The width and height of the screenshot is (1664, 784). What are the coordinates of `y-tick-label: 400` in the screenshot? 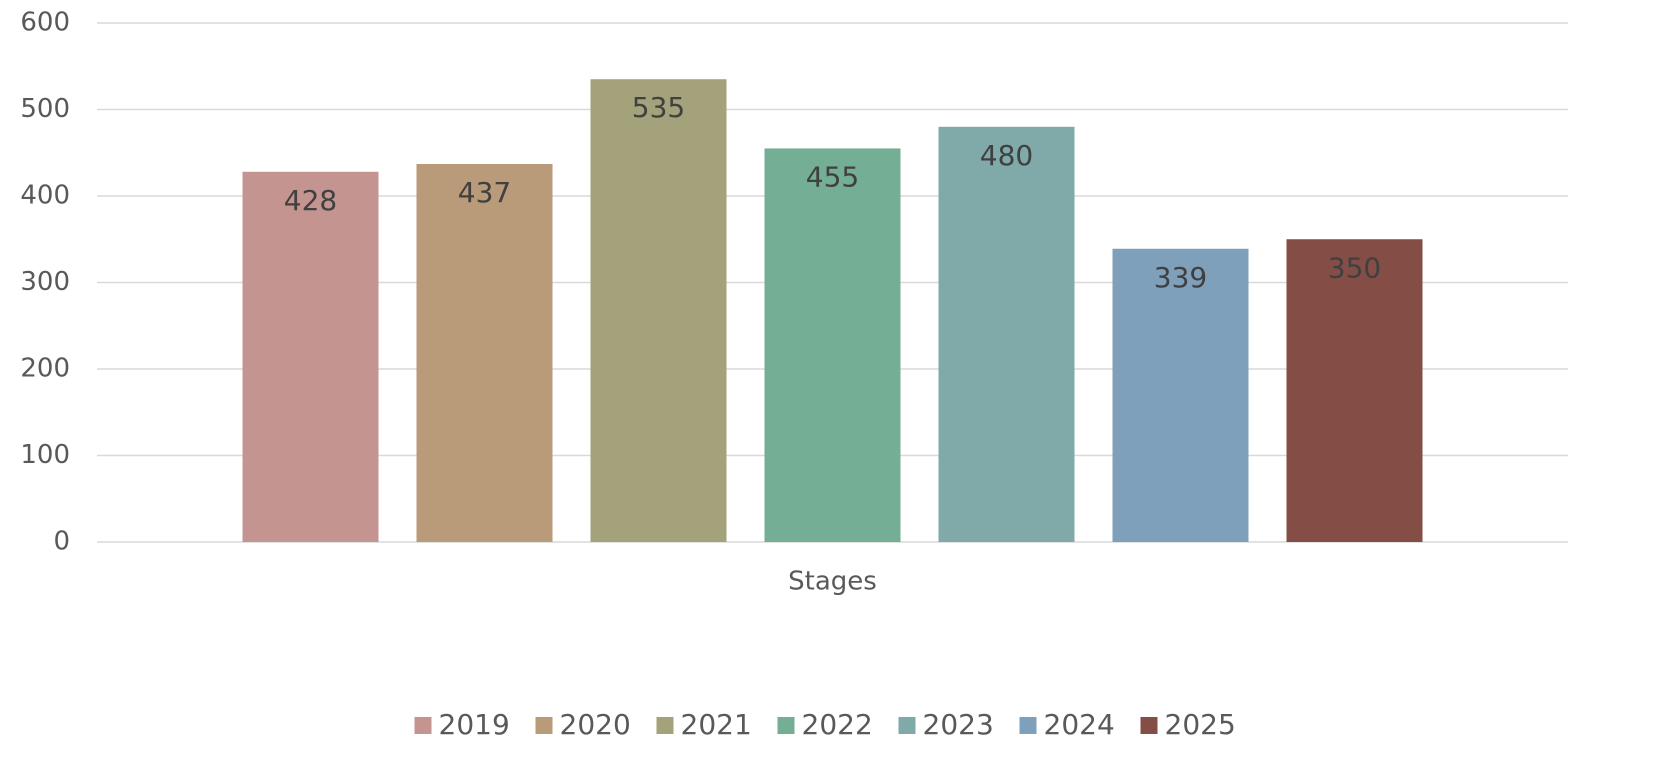 It's located at (45, 196).